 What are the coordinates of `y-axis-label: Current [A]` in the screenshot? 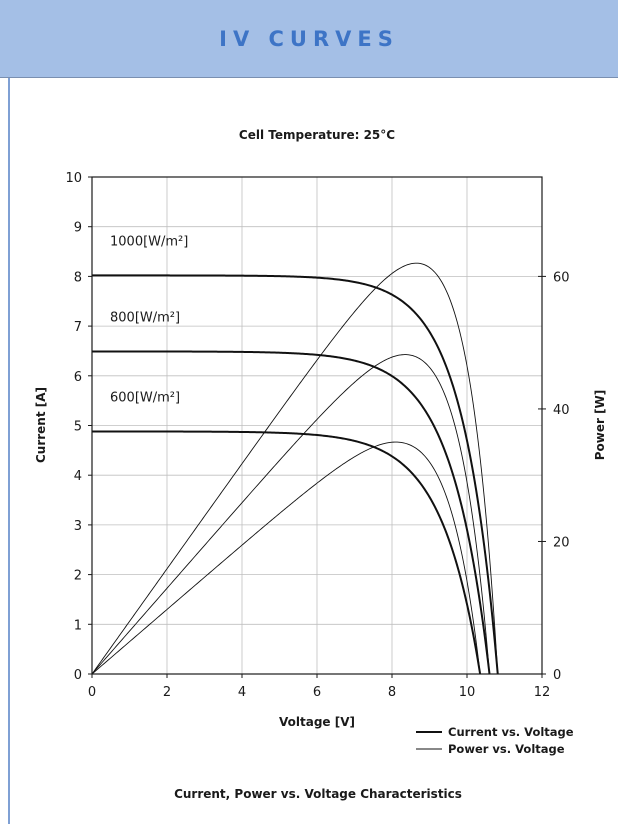 It's located at (41, 425).